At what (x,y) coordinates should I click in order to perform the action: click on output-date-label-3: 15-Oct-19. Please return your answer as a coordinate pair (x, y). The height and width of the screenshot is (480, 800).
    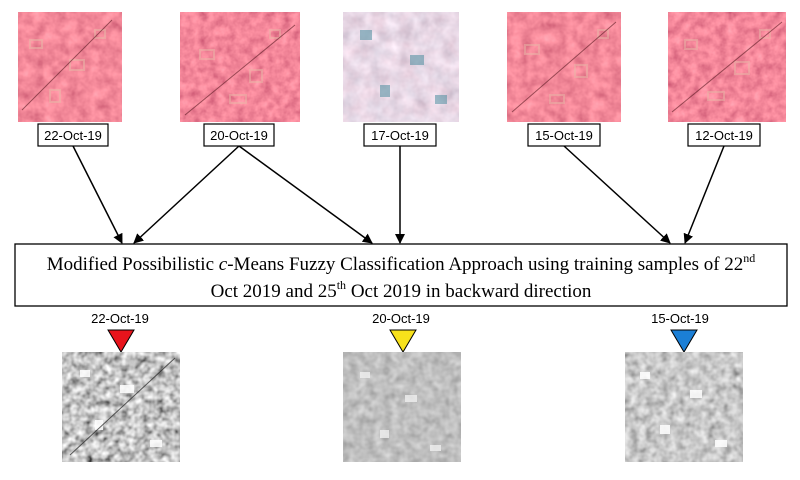
    Looking at the image, I should click on (680, 318).